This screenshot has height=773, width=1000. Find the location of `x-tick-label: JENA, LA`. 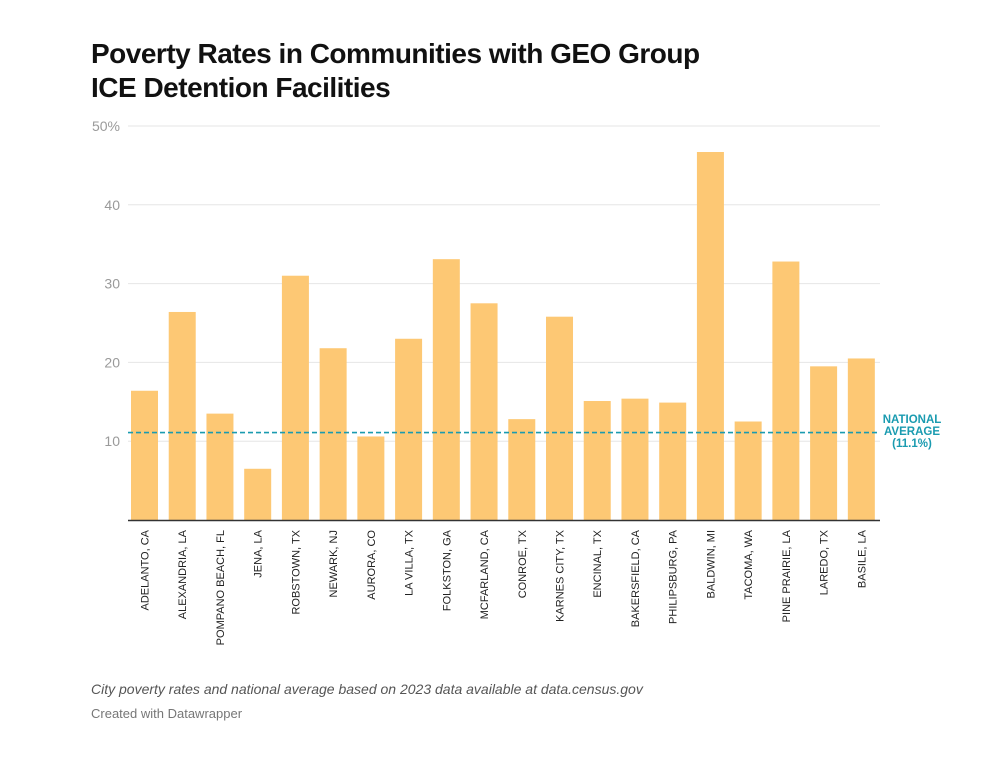

x-tick-label: JENA, LA is located at coordinates (259, 553).